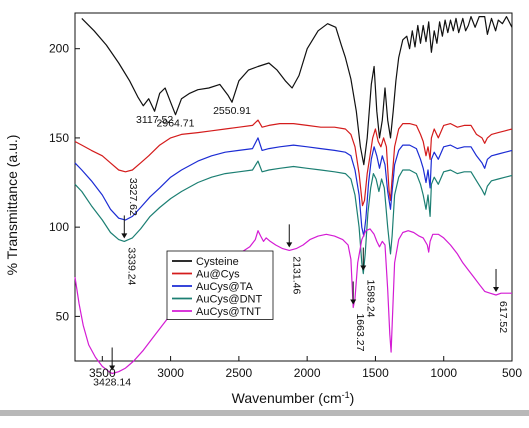  Describe the element at coordinates (170, 373) in the screenshot. I see `x-tick-label: 3000` at that location.